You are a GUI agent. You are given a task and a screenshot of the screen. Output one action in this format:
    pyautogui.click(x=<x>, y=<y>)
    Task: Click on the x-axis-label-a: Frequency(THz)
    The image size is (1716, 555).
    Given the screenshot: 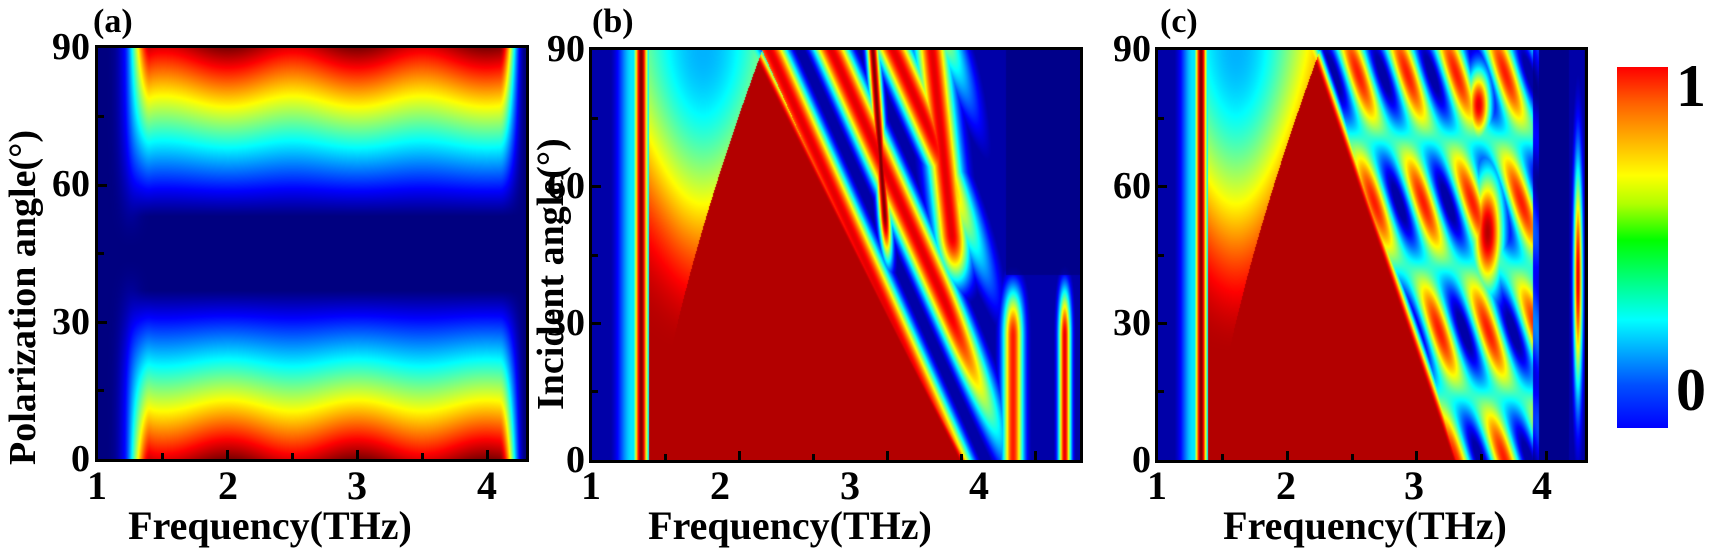 What is the action you would take?
    pyautogui.click(x=270, y=525)
    